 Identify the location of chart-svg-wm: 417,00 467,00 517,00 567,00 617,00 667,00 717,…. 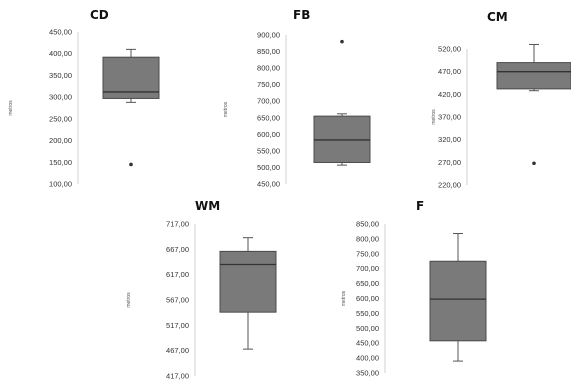
(201, 300).